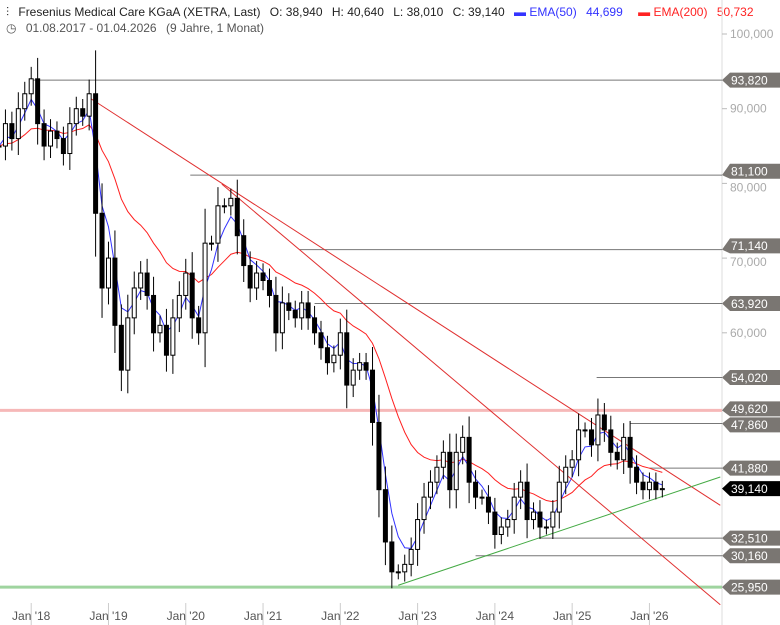 The image size is (780, 625). What do you see at coordinates (495, 616) in the screenshot?
I see `x-tick-label: Jan '24` at bounding box center [495, 616].